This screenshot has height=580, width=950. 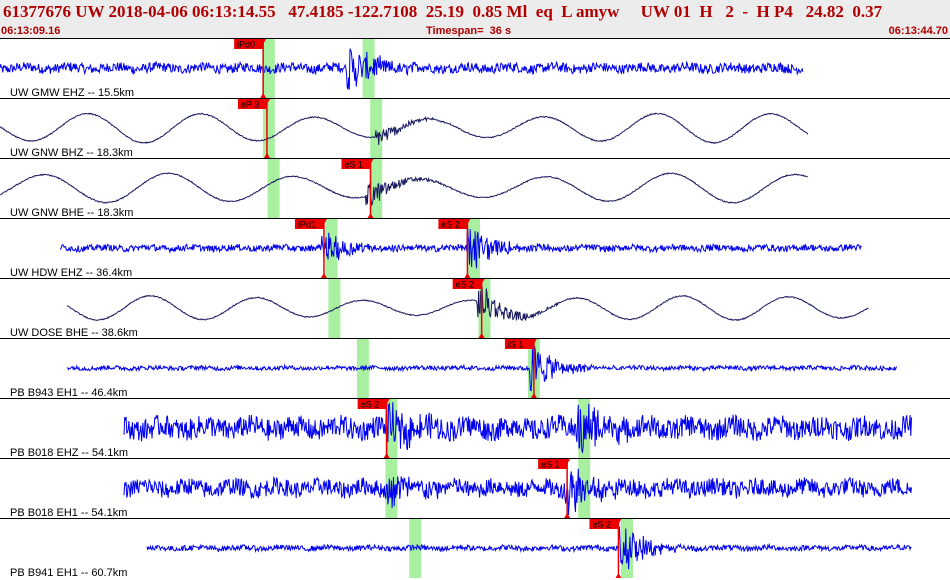 What do you see at coordinates (74, 333) in the screenshot?
I see `channel-label: UW DOSE BHE -- 38.6km` at bounding box center [74, 333].